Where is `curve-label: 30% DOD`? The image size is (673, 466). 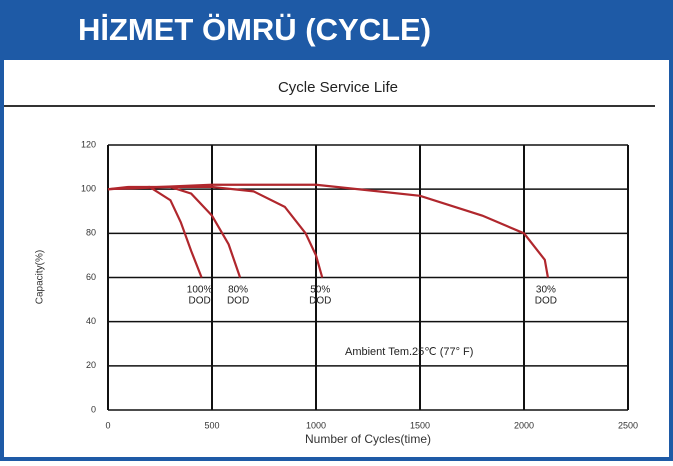
curve-label: 30% DOD is located at coordinates (546, 295).